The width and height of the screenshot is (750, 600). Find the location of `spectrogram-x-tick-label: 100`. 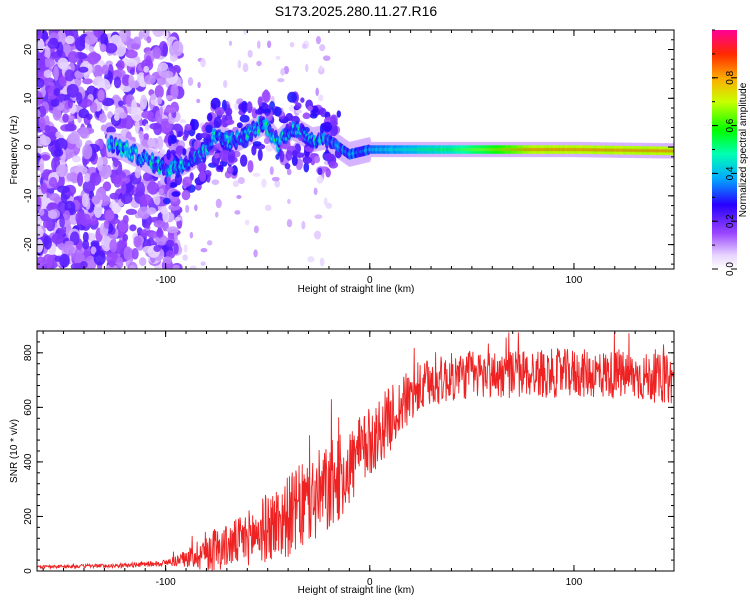

spectrogram-x-tick-label: 100 is located at coordinates (574, 280).